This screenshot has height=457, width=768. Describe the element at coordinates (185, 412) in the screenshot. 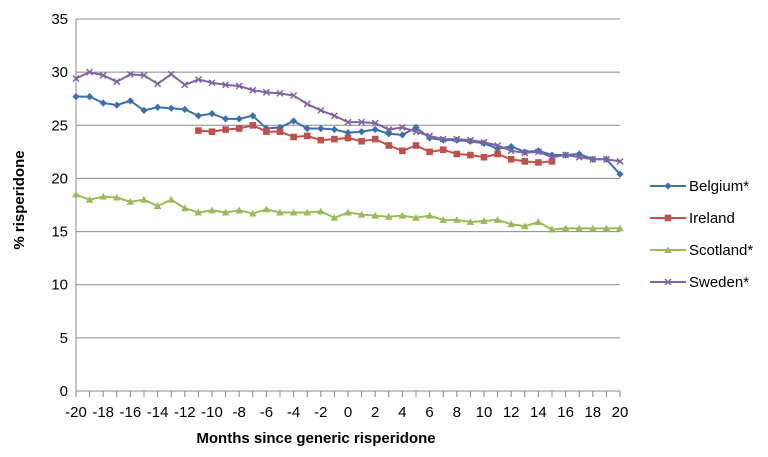

I see `x-tick-label: -12` at that location.